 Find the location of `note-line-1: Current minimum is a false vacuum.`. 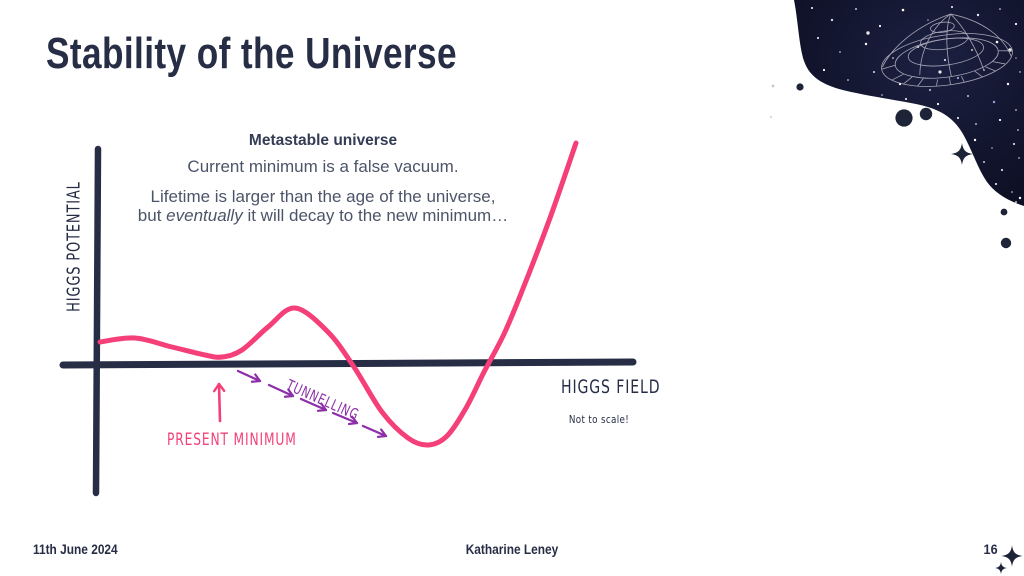

note-line-1: Current minimum is a false vacuum. is located at coordinates (323, 166).